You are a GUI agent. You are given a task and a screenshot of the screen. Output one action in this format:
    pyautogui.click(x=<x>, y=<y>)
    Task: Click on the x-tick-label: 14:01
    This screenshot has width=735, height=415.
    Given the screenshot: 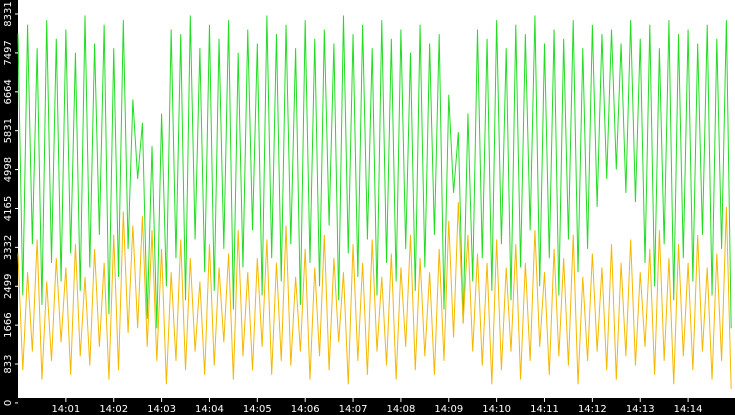 What is the action you would take?
    pyautogui.click(x=65, y=409)
    